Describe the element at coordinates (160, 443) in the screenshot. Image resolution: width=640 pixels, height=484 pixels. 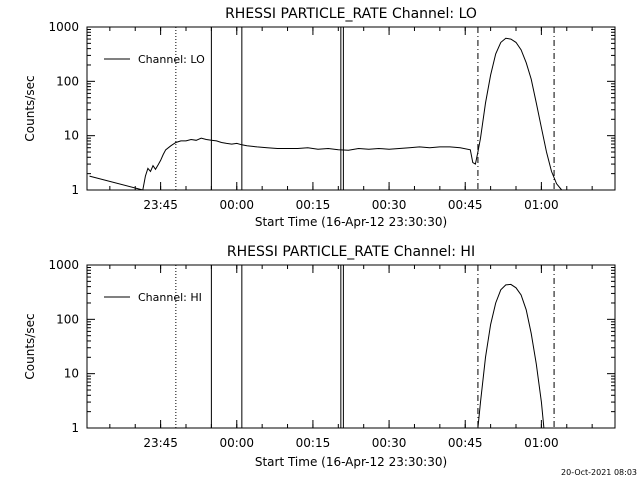
I see `panel-2-x-tick-label: 23:45` at that location.